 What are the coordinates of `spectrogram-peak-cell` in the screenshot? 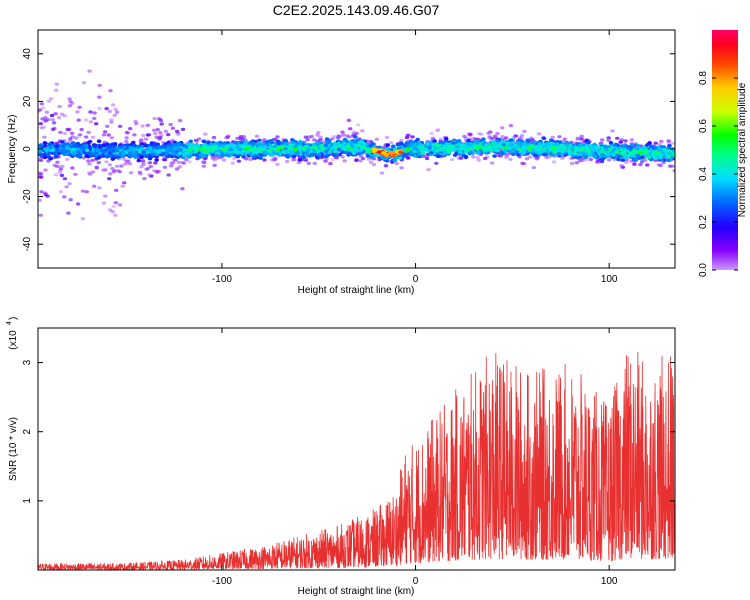 It's located at (379, 152).